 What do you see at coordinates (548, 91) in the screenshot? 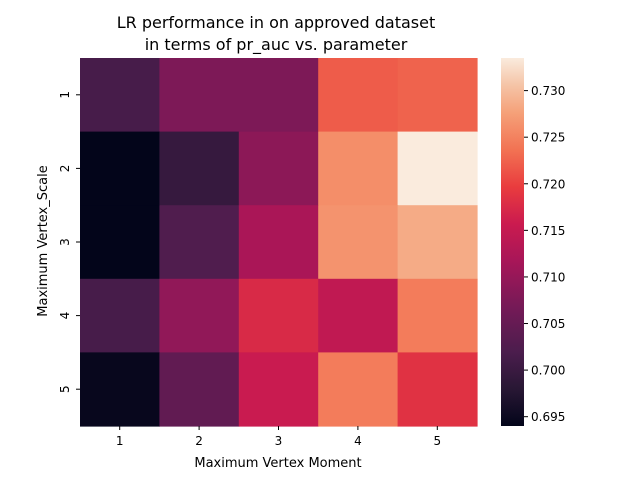
I see `colorbar-tick-label: 0.730` at bounding box center [548, 91].